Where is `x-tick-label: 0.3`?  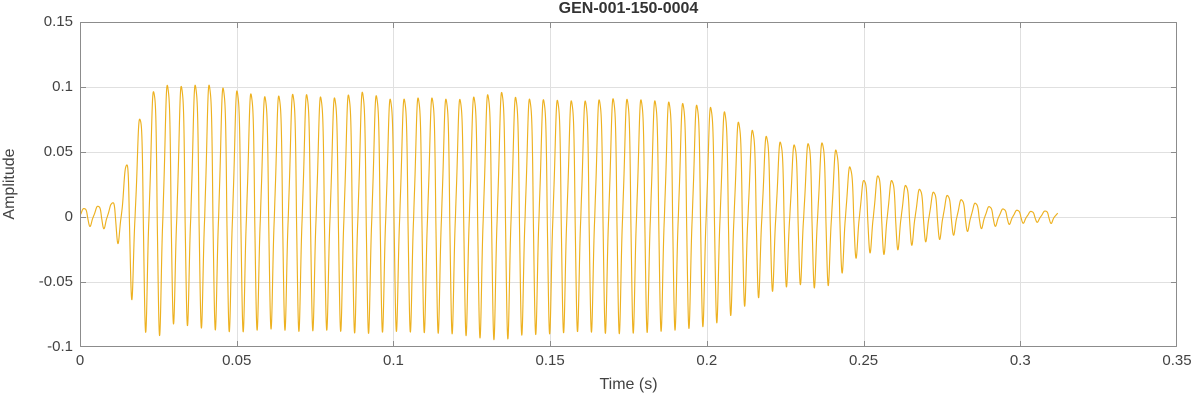
x-tick-label: 0.3 is located at coordinates (1020, 360).